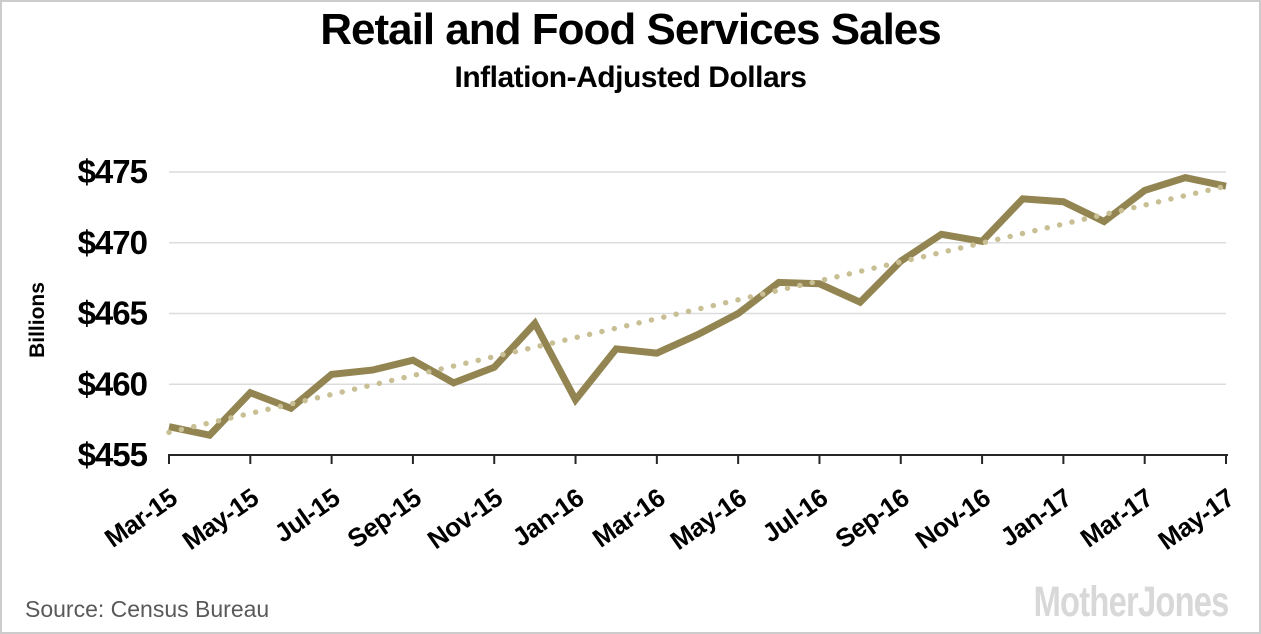 This screenshot has width=1261, height=634. What do you see at coordinates (630, 29) in the screenshot?
I see `chart-title: Retail and Food Services Sales` at bounding box center [630, 29].